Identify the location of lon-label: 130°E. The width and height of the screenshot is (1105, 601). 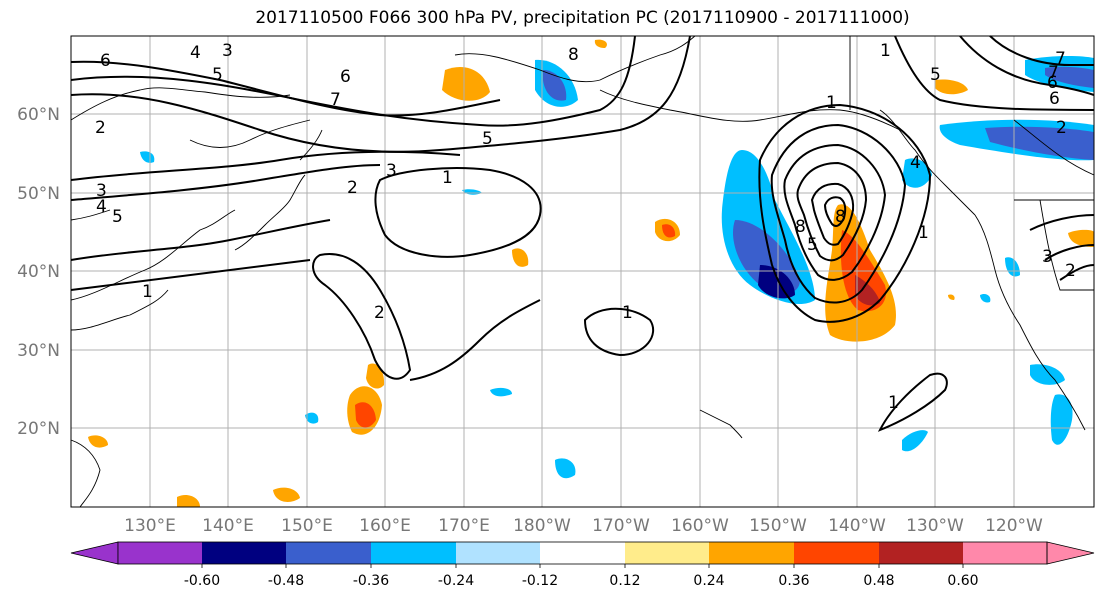
(150, 526).